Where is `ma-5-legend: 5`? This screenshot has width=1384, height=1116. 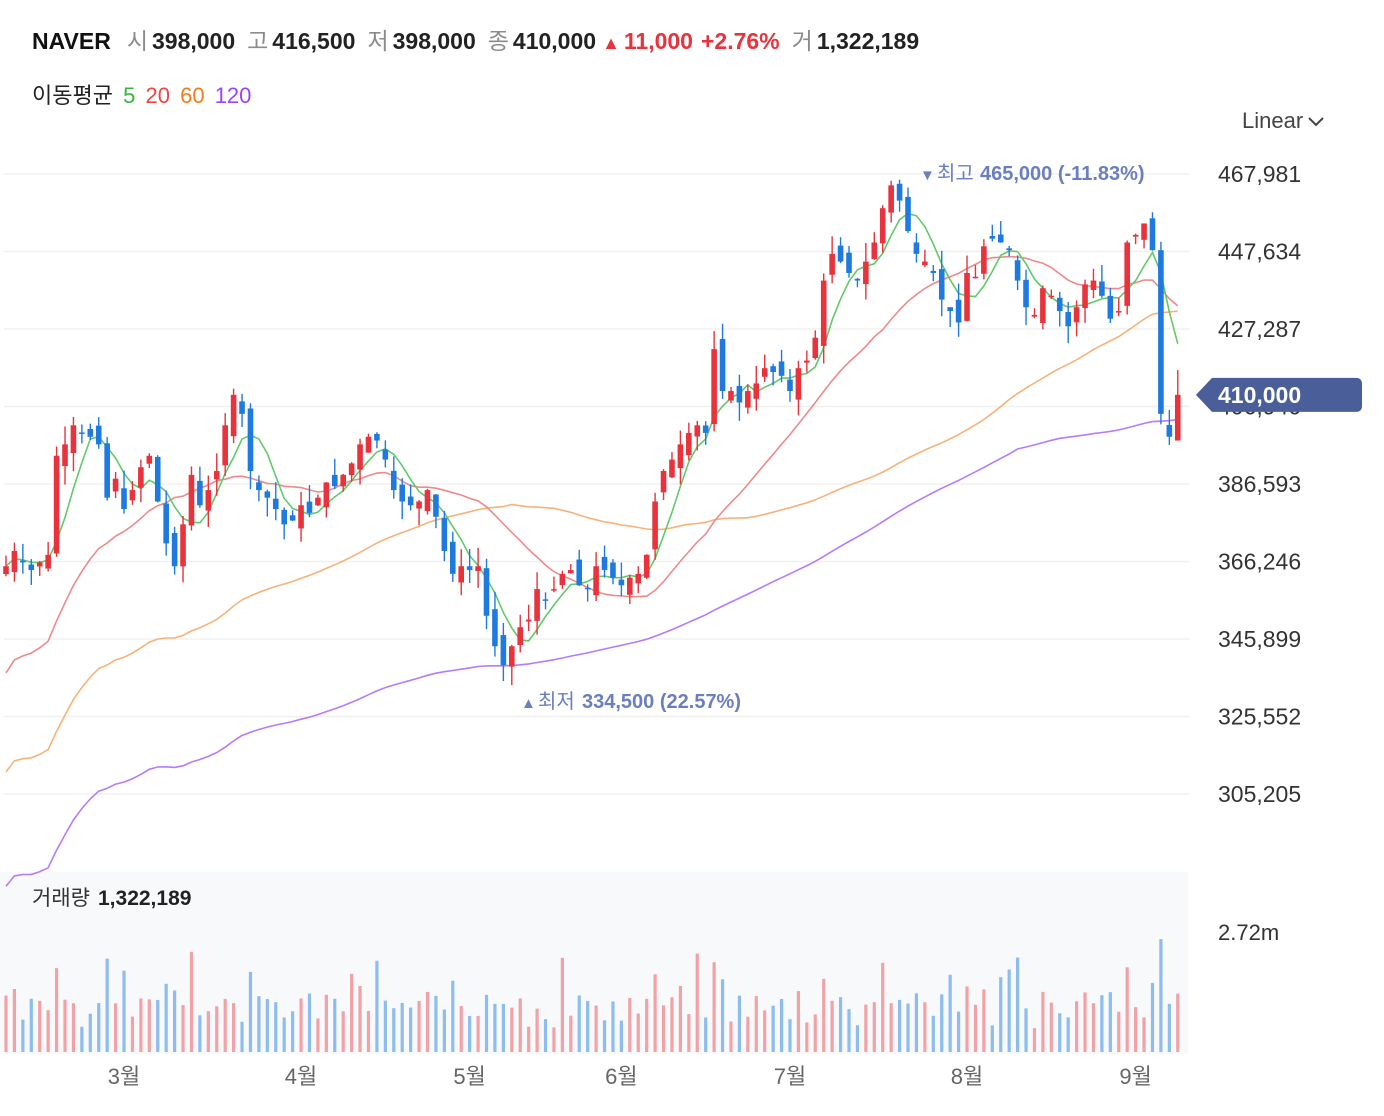 ma-5-legend: 5 is located at coordinates (129, 95).